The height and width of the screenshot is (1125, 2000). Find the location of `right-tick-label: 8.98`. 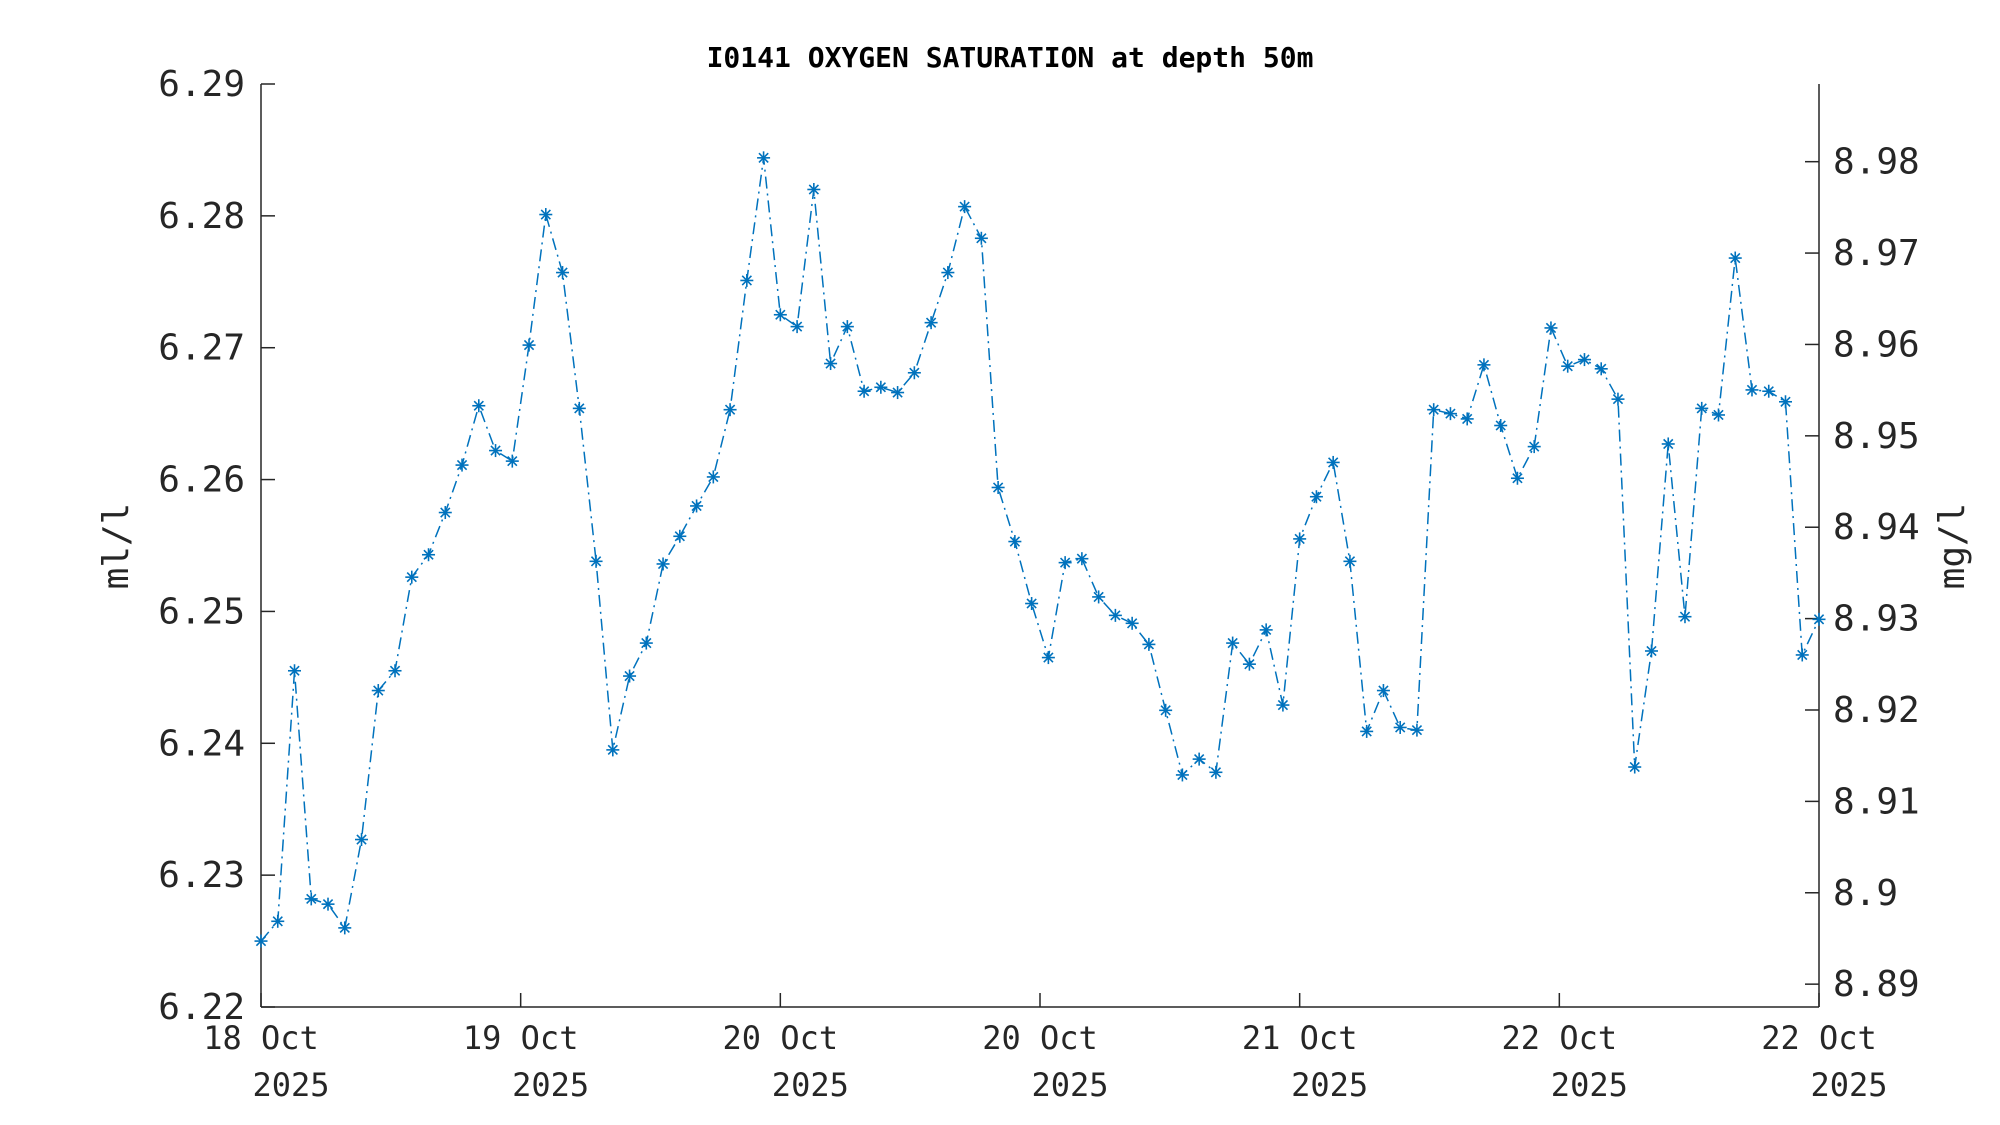

right-tick-label: 8.98 is located at coordinates (1876, 162).